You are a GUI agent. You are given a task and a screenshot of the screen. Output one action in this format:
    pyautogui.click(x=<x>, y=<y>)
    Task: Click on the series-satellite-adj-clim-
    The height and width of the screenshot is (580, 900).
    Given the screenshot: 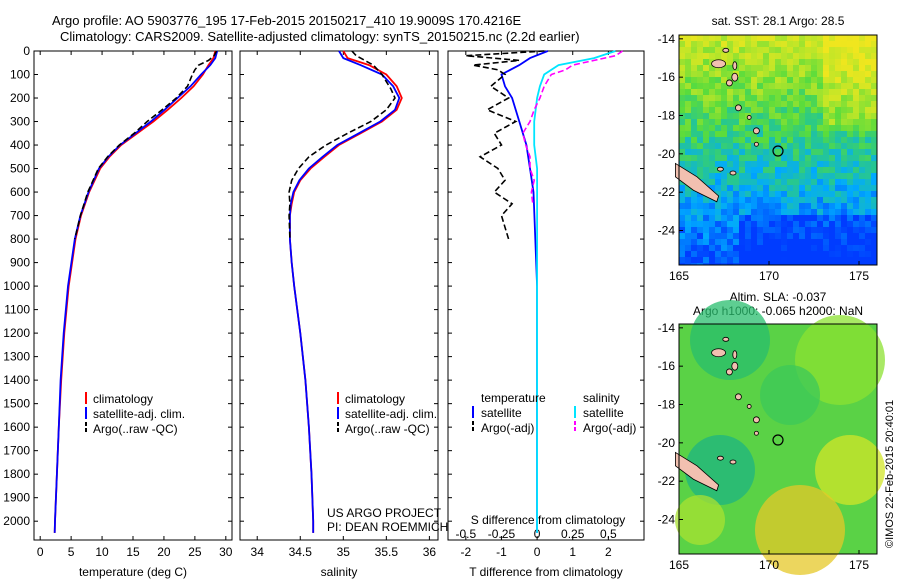 What is the action you would take?
    pyautogui.click(x=344, y=291)
    